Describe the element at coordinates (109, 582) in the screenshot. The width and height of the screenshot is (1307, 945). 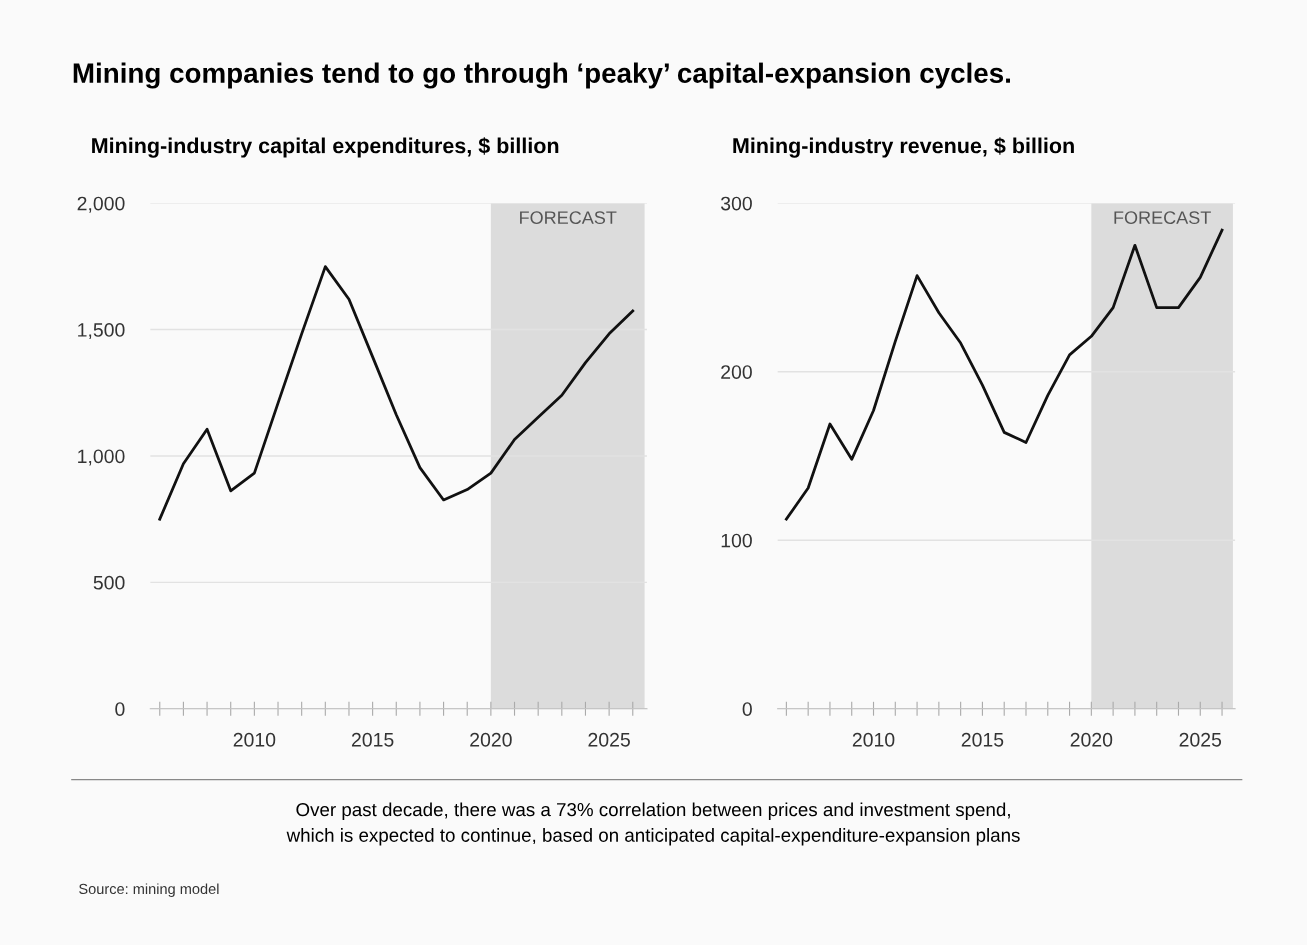
I see `y-tick-label: 500` at that location.